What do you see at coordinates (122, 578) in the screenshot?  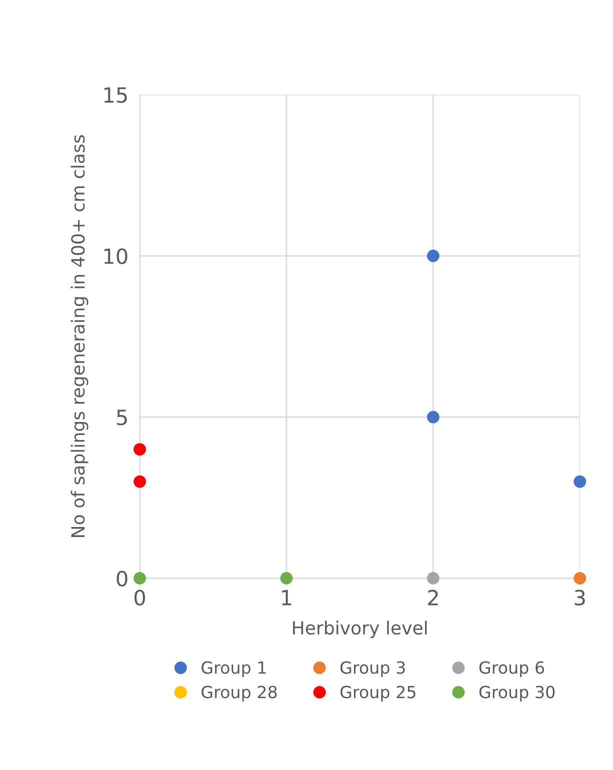 I see `y-tick-label: 0` at bounding box center [122, 578].